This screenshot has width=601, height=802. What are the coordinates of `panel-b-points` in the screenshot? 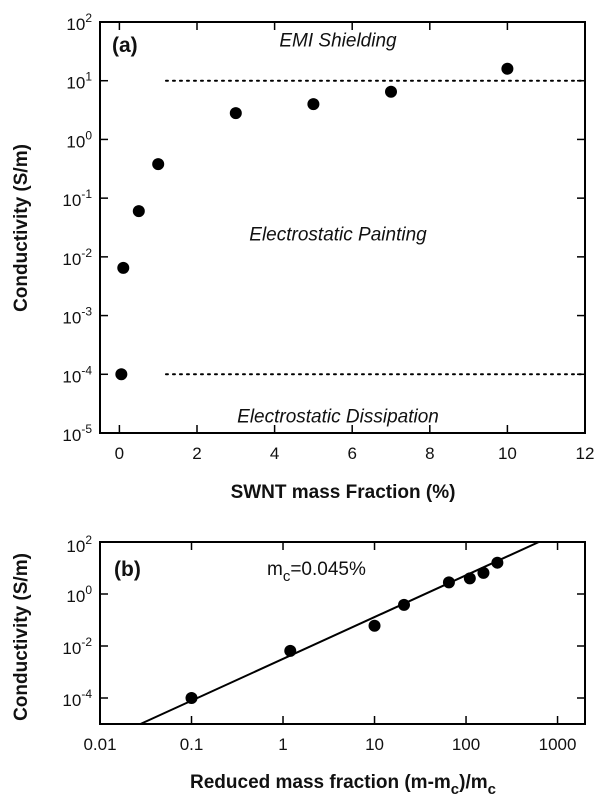 It's located at (344, 630).